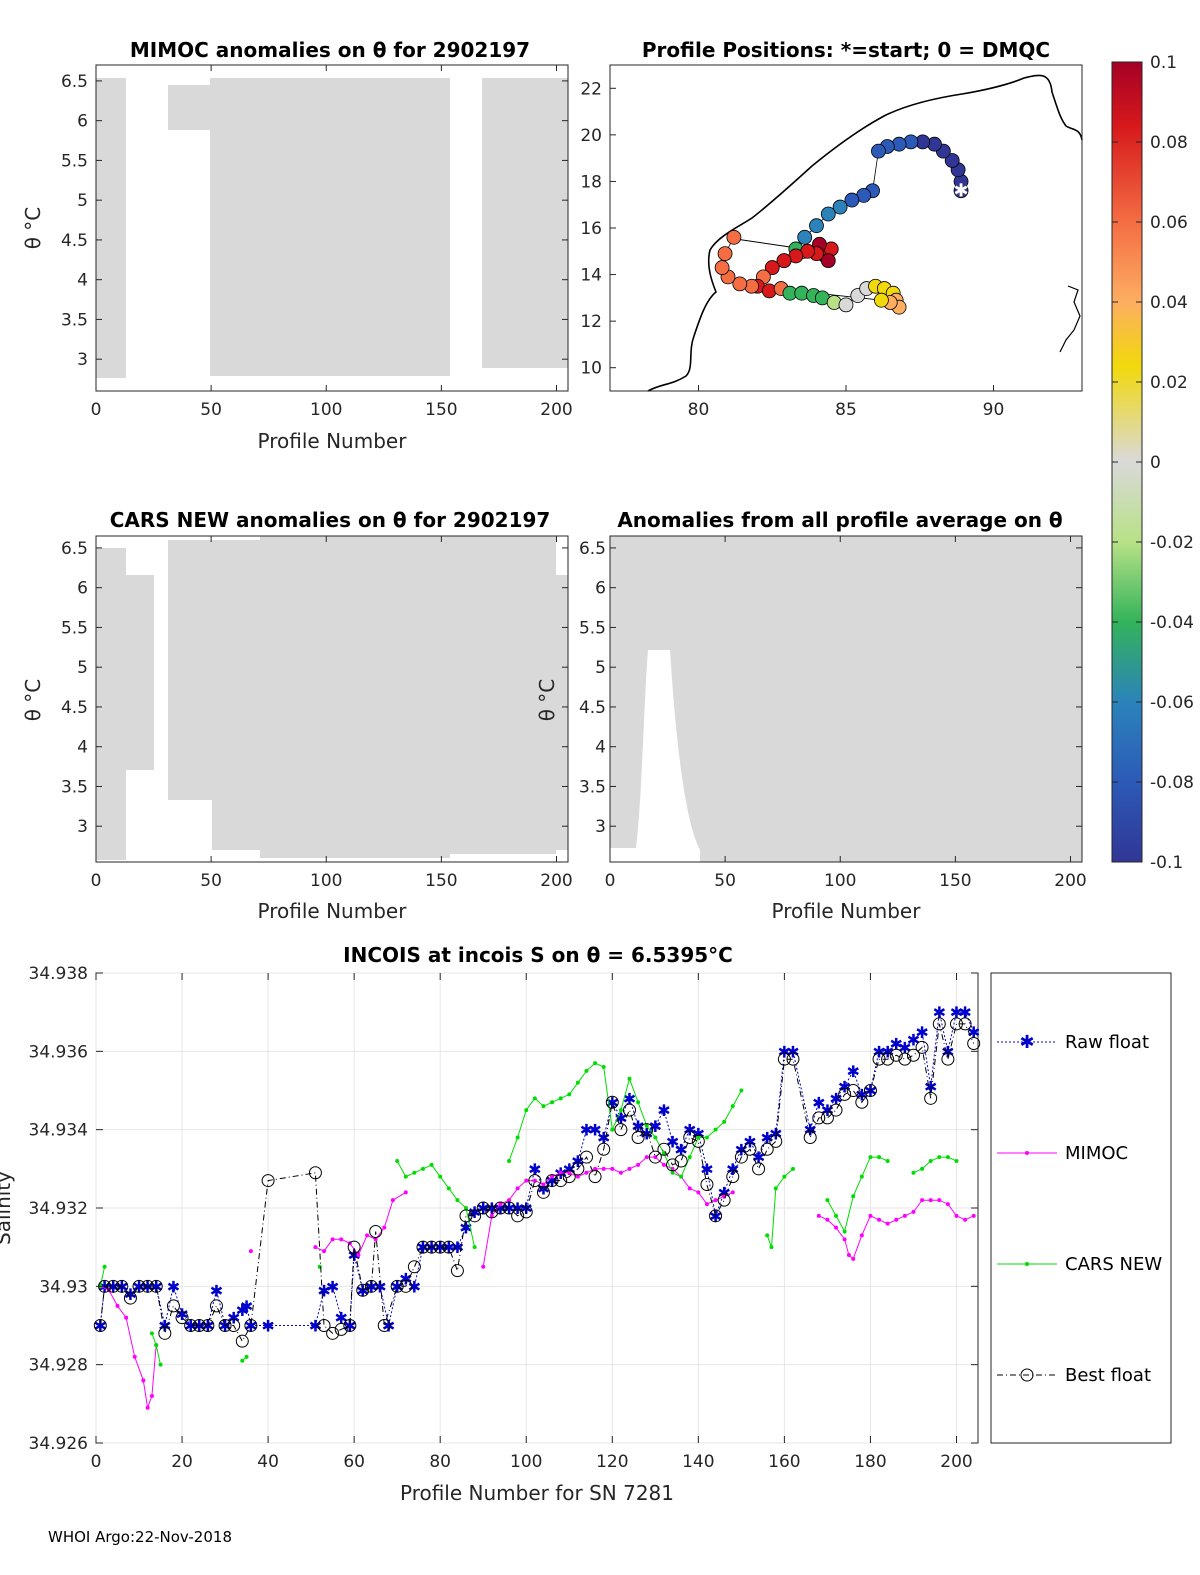 The width and height of the screenshot is (1200, 1575). Describe the element at coordinates (840, 881) in the screenshot. I see `x-tick-label: 100` at that location.